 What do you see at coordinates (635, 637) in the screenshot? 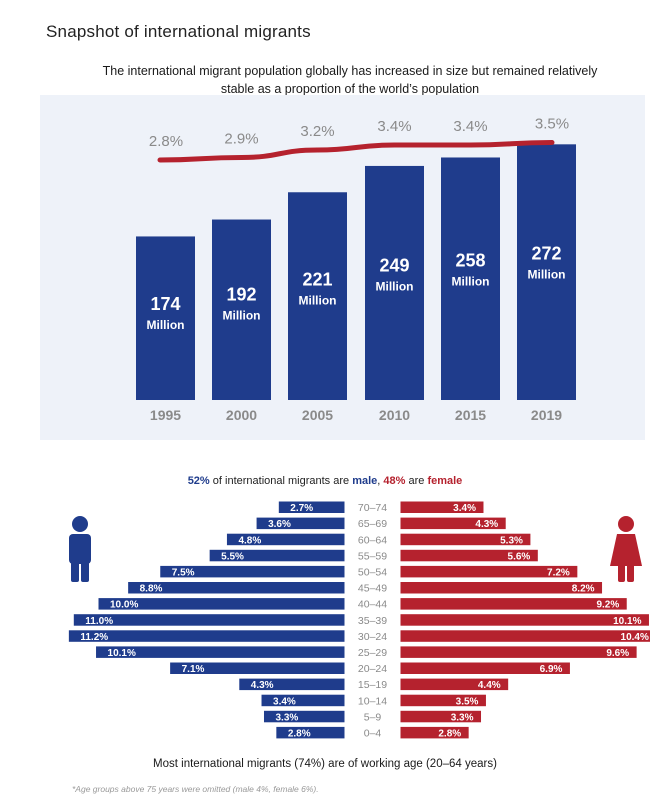
I see `female-value-label: 10.4%` at bounding box center [635, 637].